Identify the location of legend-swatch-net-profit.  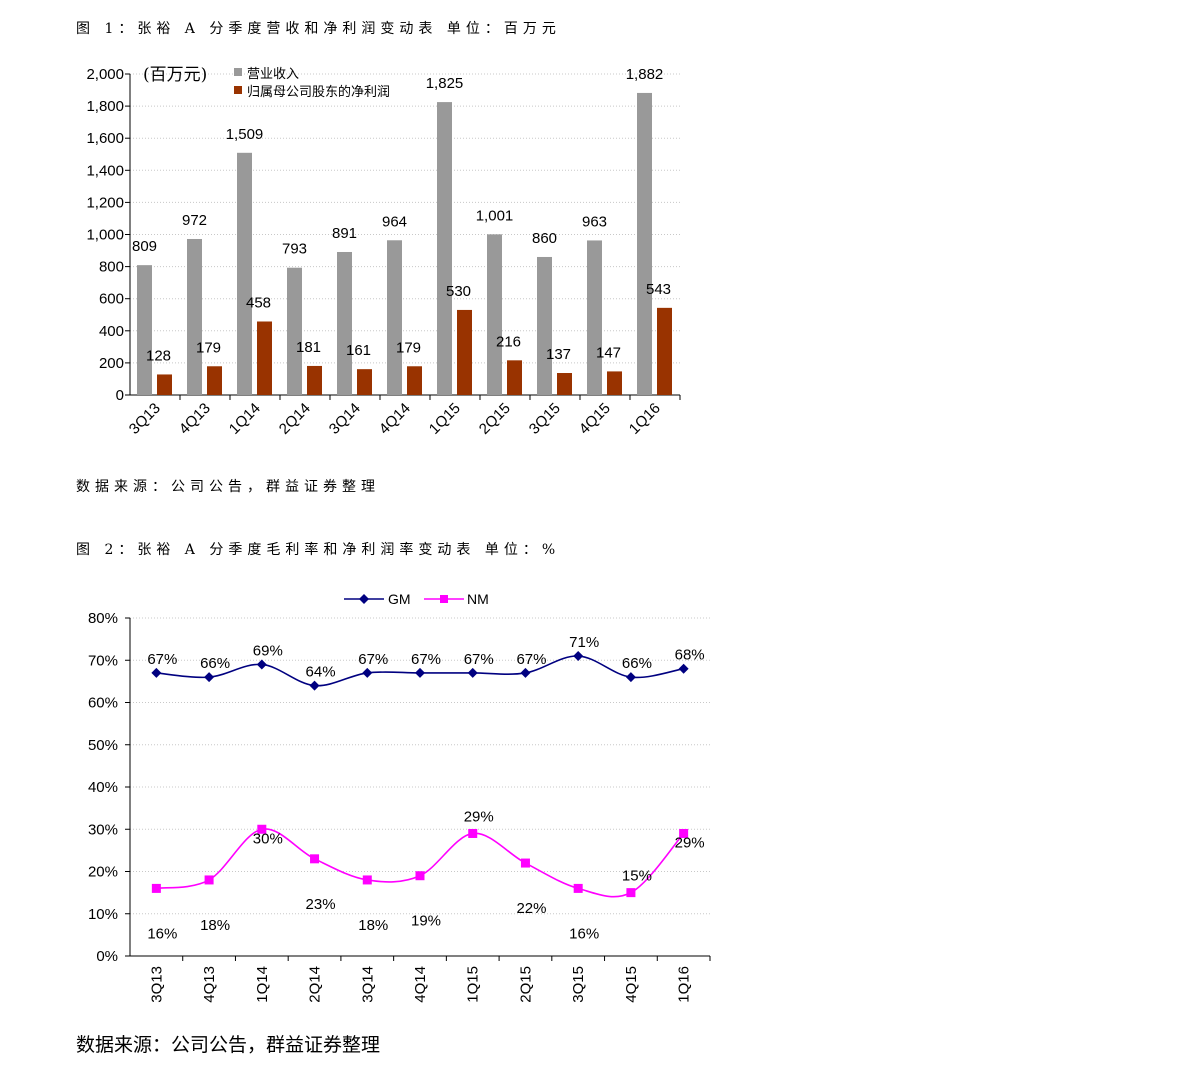
(238, 90).